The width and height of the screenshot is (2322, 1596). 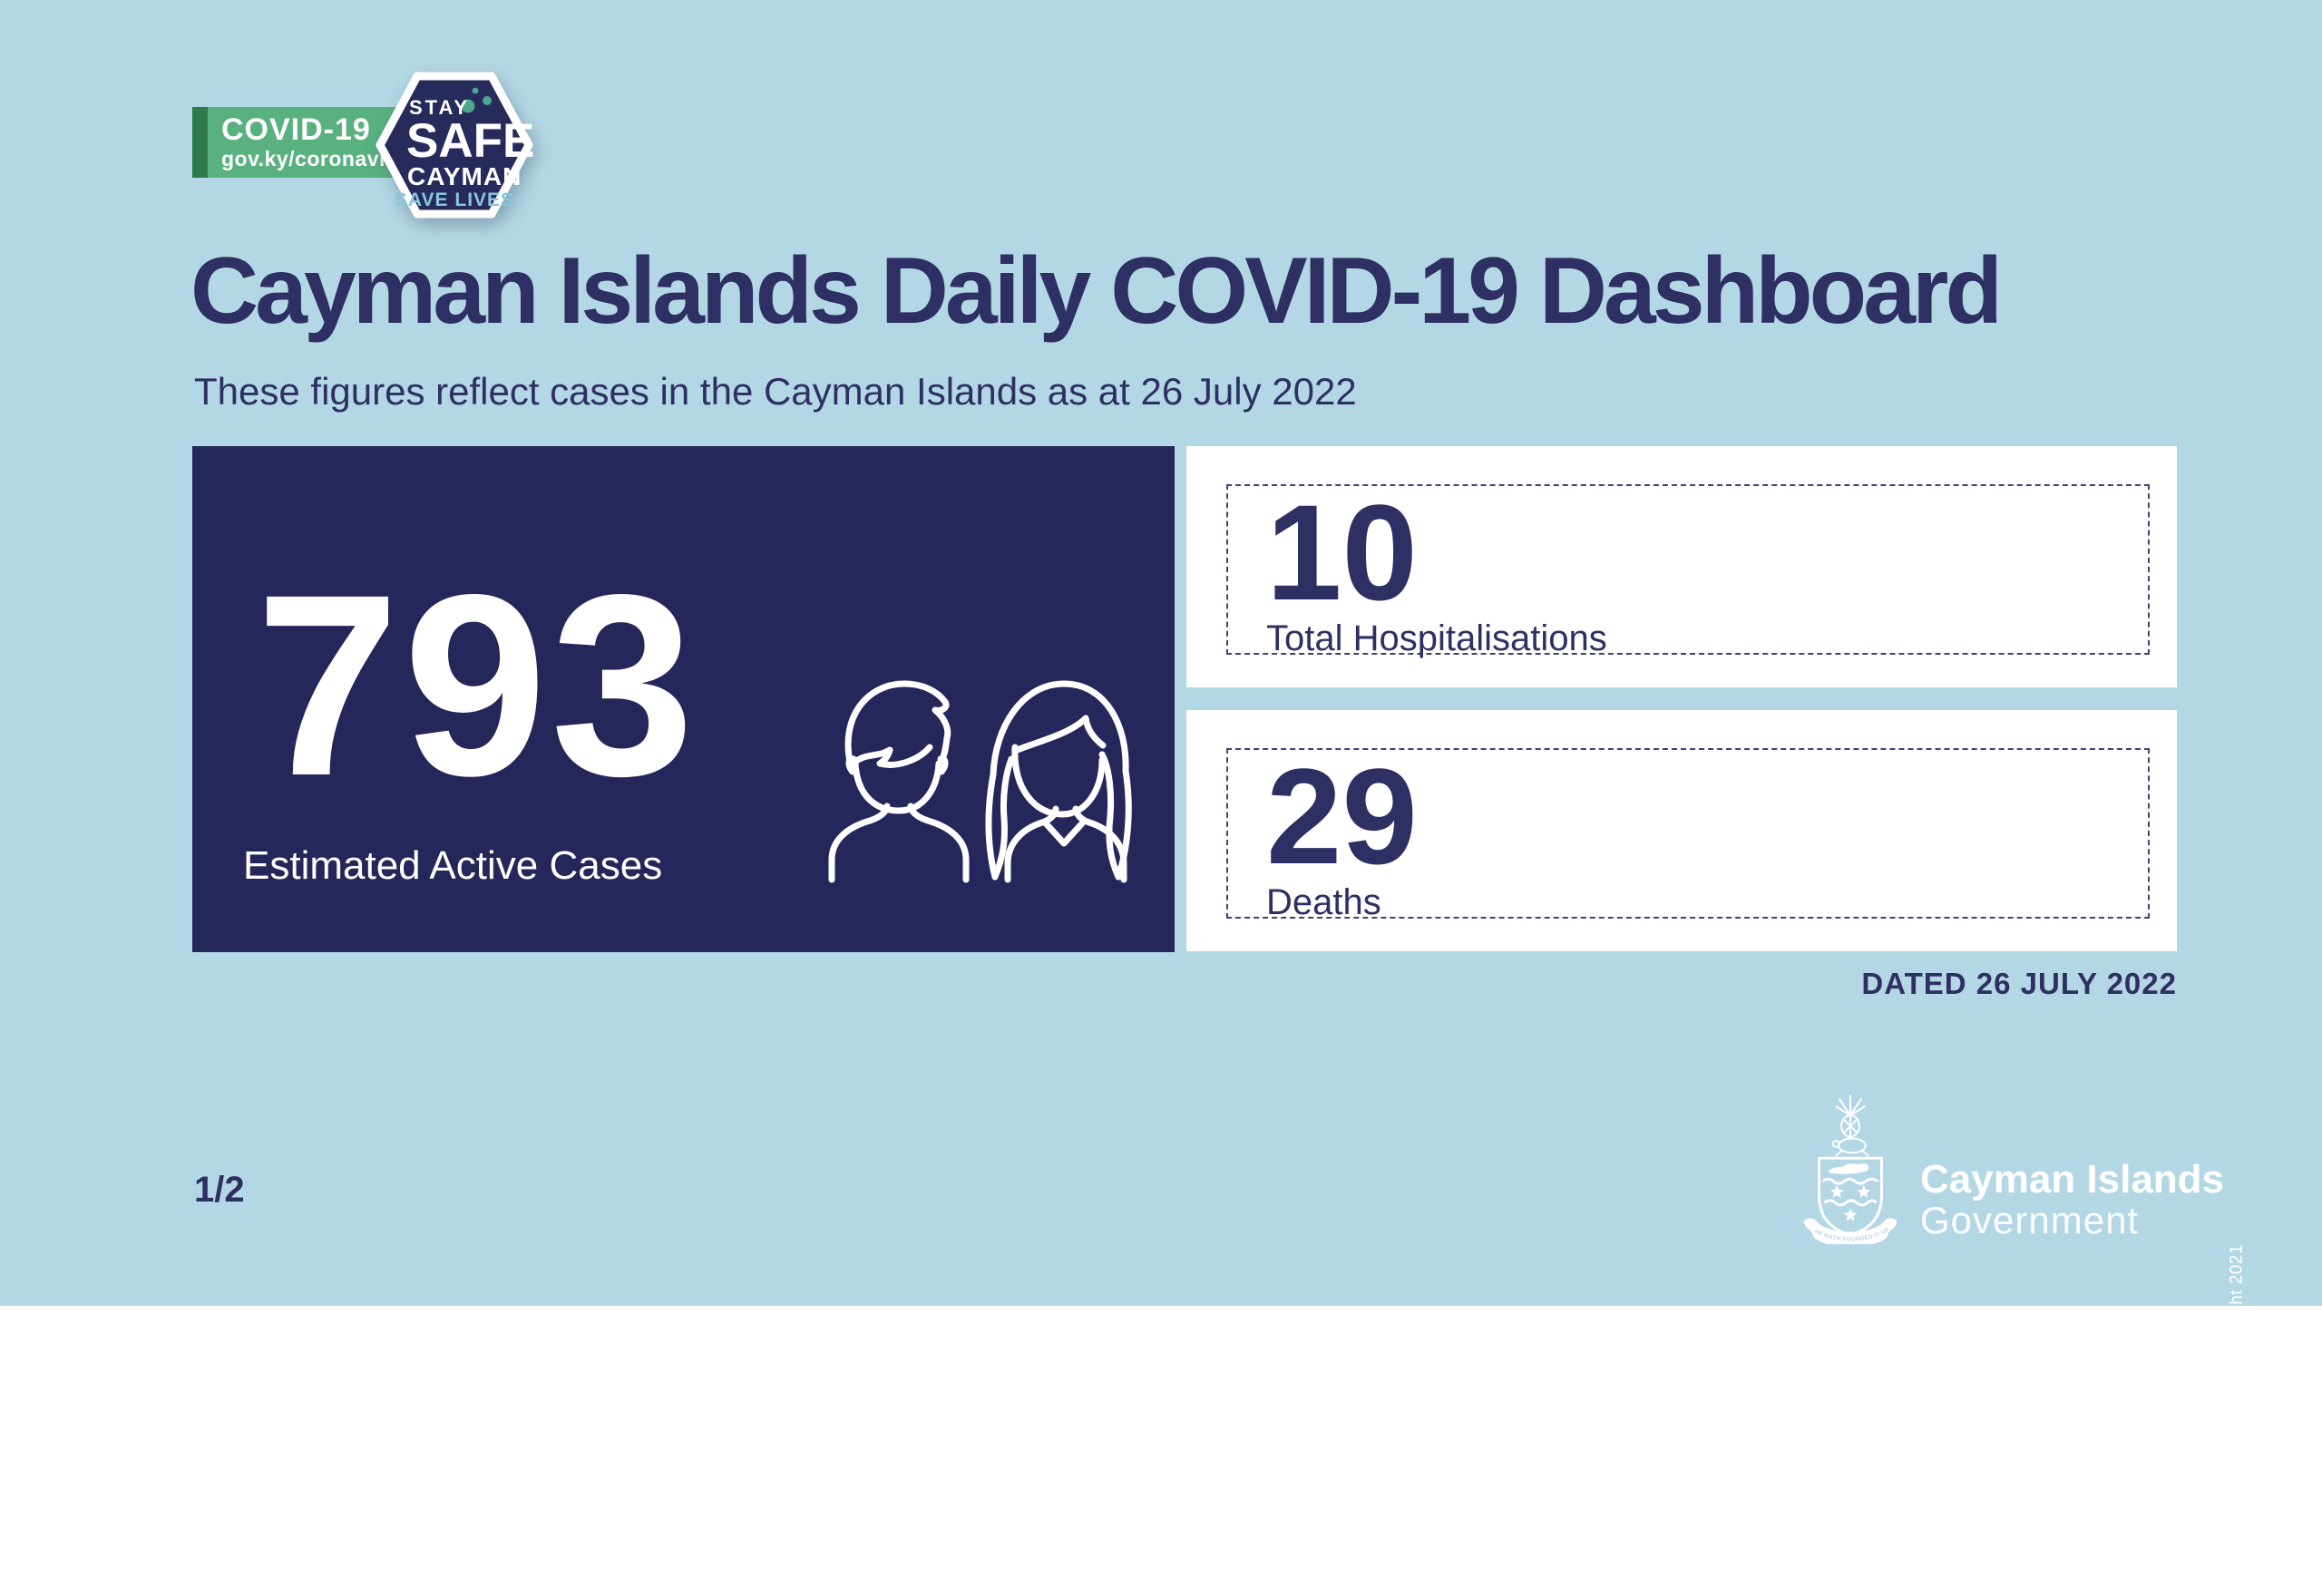 I want to click on deaths-card: 29 Deaths, so click(x=1681, y=830).